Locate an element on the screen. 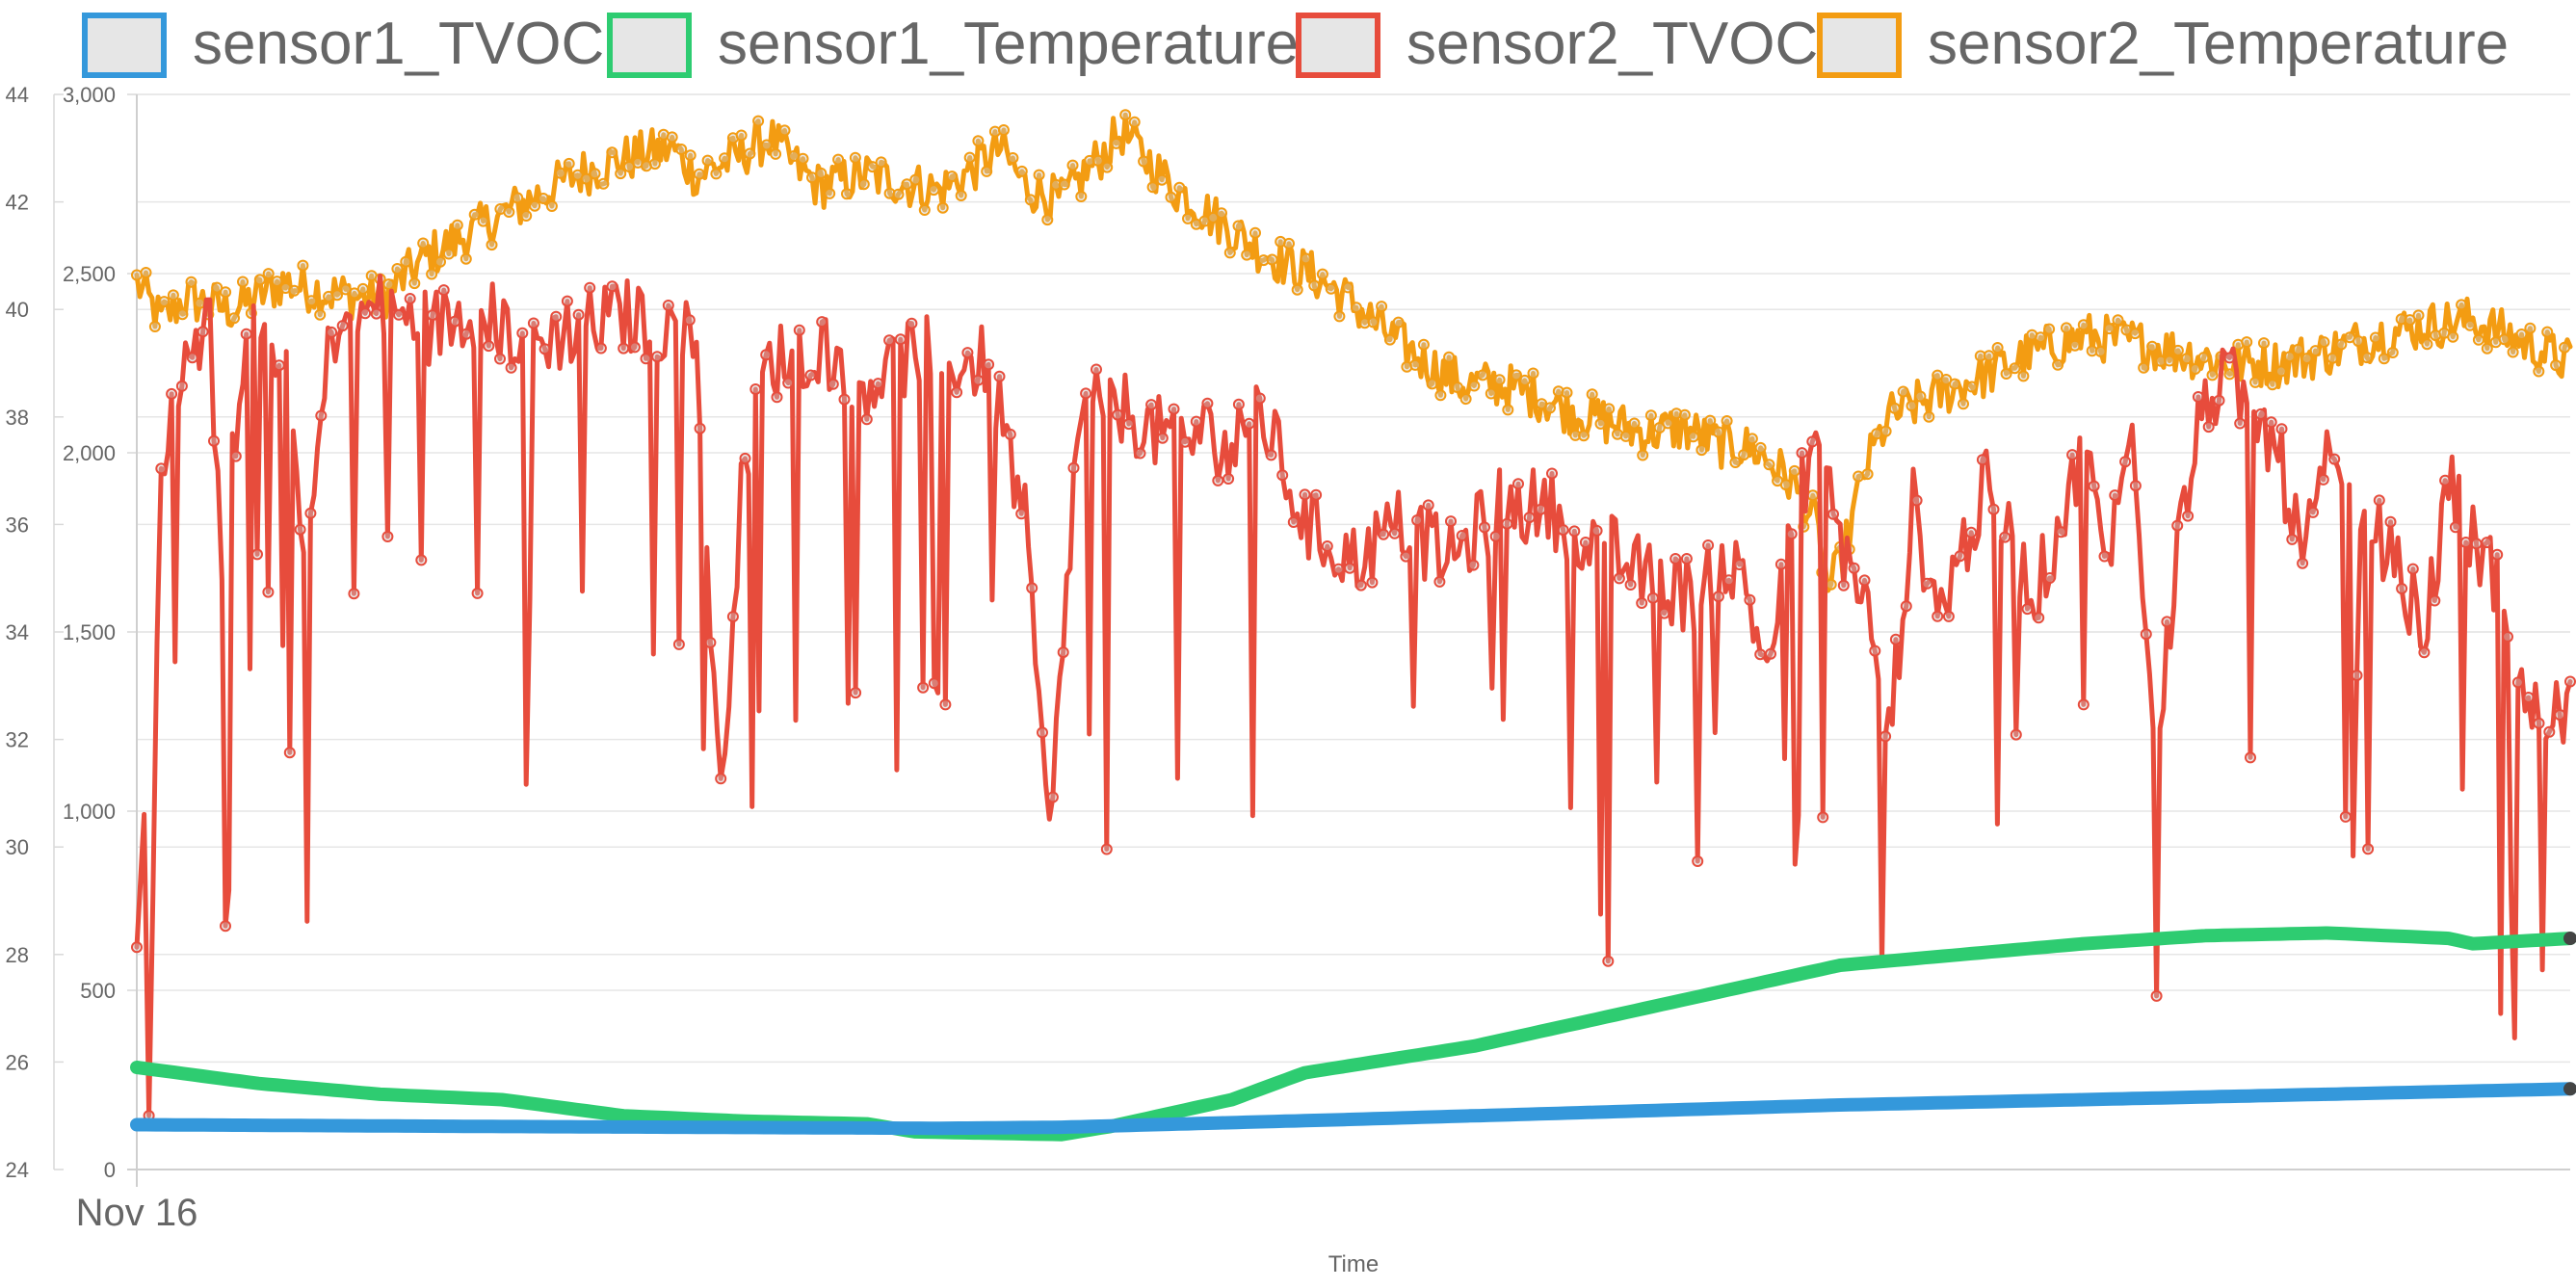  left-axis-tick-label-2: 1,000 is located at coordinates (89, 812).